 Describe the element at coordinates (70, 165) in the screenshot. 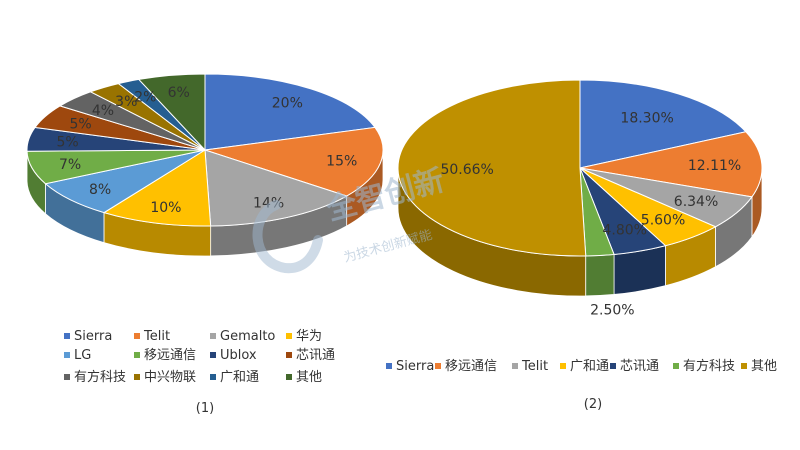

I see `pie1-data-label-5: 7%` at that location.